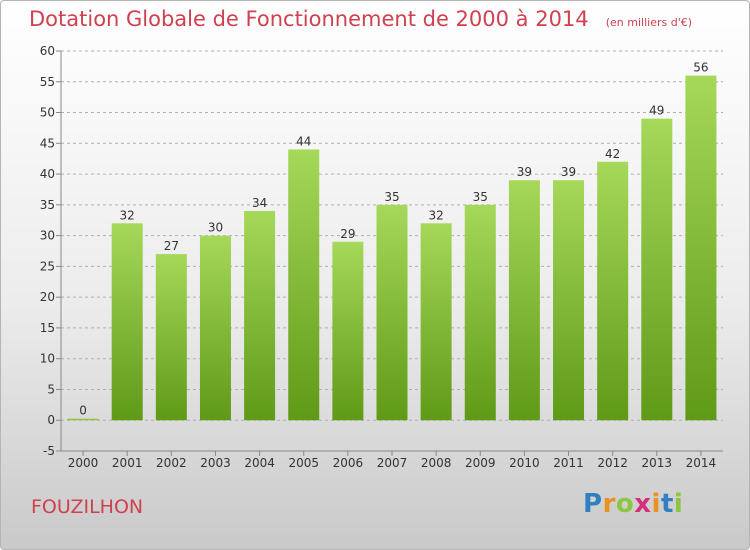 This screenshot has height=550, width=750. What do you see at coordinates (701, 463) in the screenshot?
I see `x-tick-label: 2014` at bounding box center [701, 463].